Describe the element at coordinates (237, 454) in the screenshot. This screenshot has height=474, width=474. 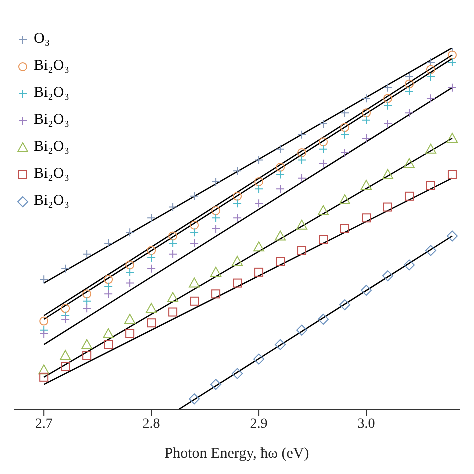
I see `x-axis-title: Photon Energy, ħω (eV)` at that location.